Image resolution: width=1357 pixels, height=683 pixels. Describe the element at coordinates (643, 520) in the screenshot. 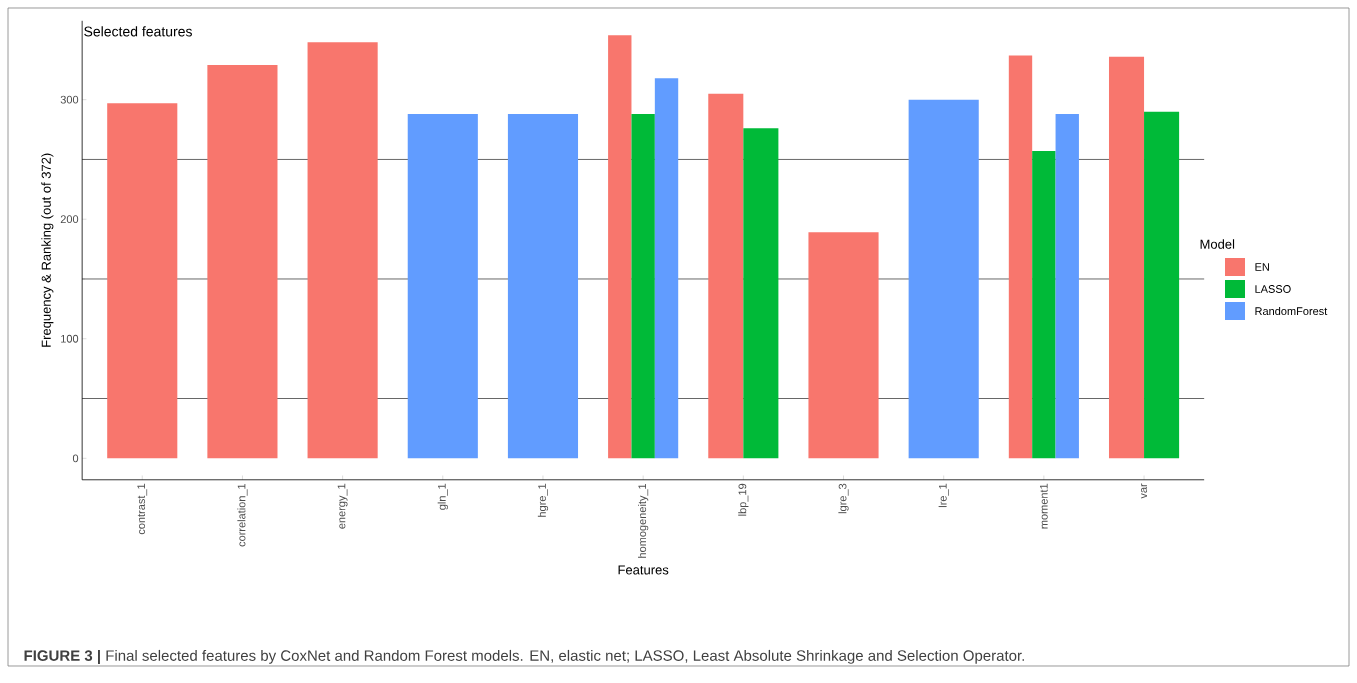

I see `x-tick-label: homogeneity_1` at that location.